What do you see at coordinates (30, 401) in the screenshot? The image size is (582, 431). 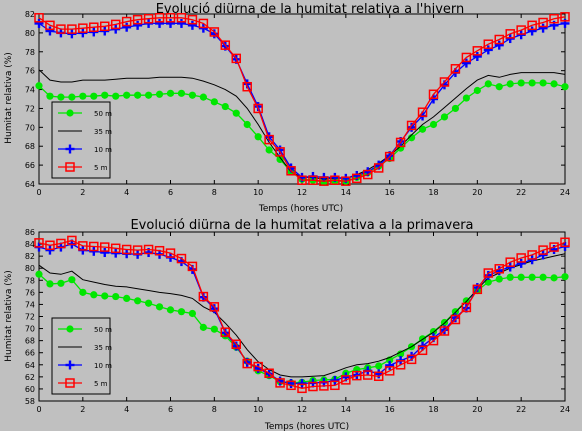 I see `y-tick-label: 58` at bounding box center [30, 401].